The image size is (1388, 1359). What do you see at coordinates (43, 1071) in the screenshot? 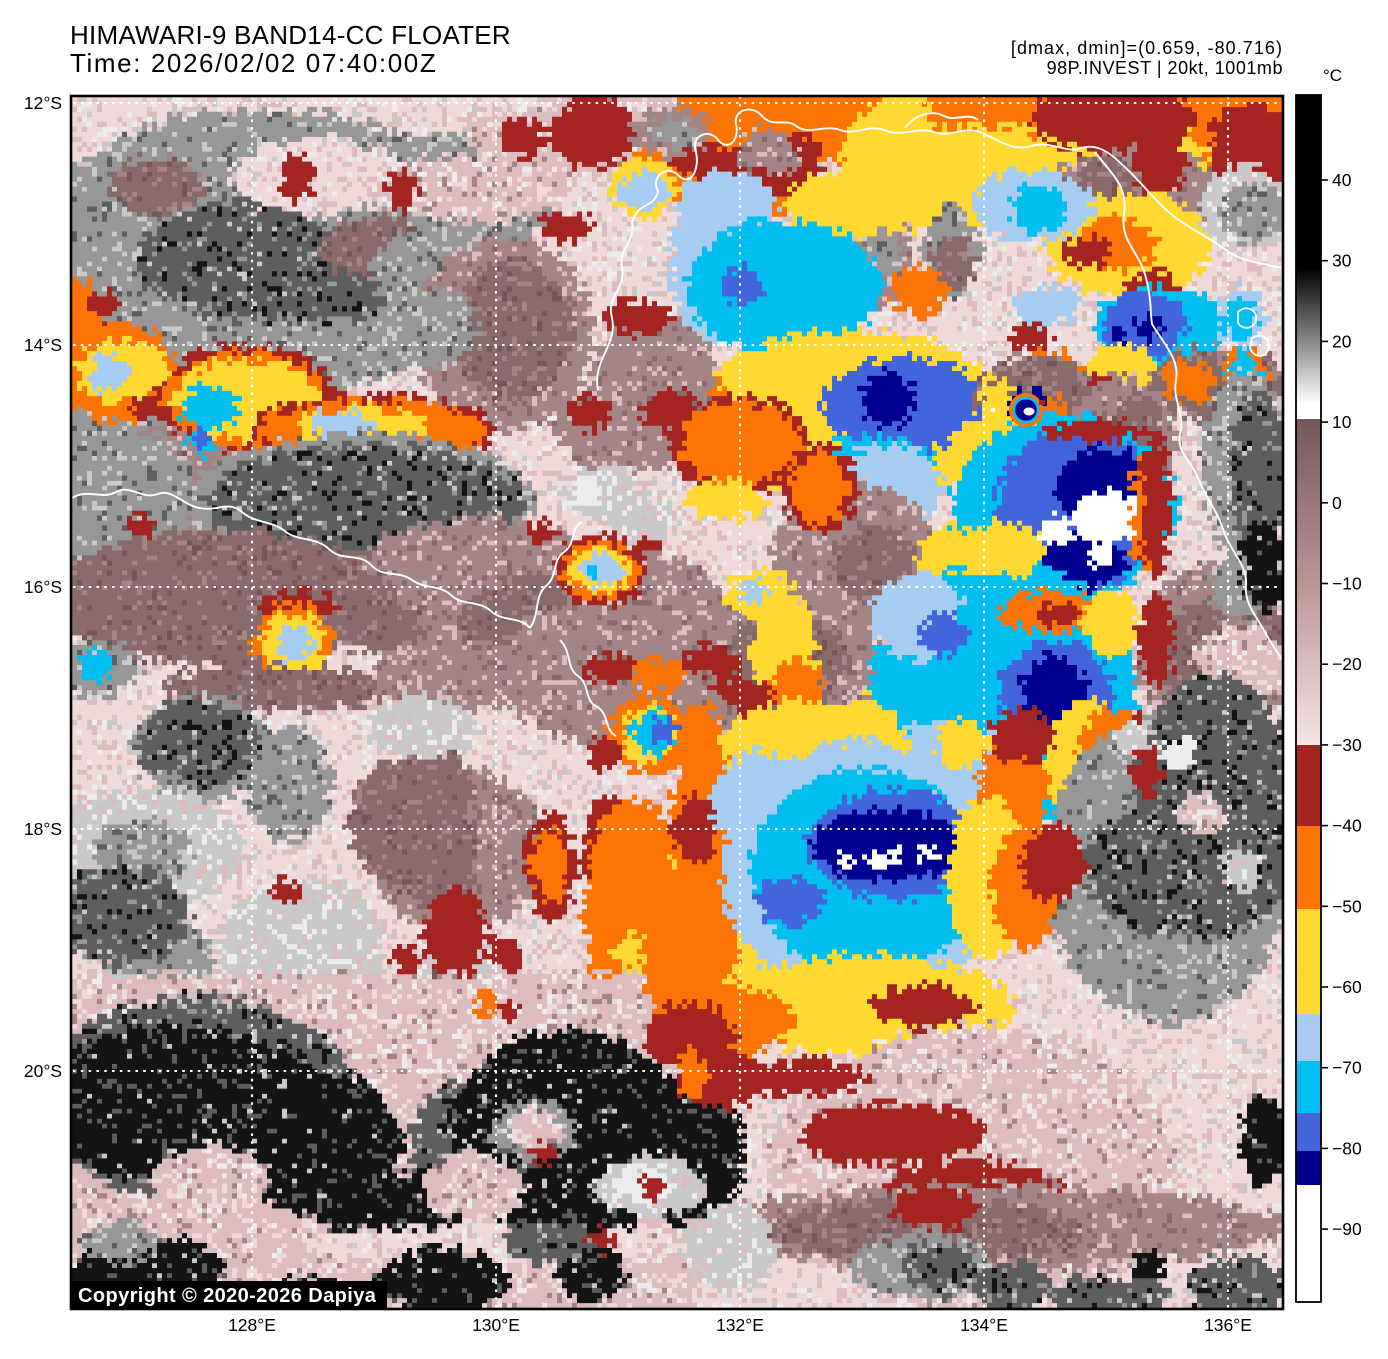
I see `svg-text: 20°S` at bounding box center [43, 1071].